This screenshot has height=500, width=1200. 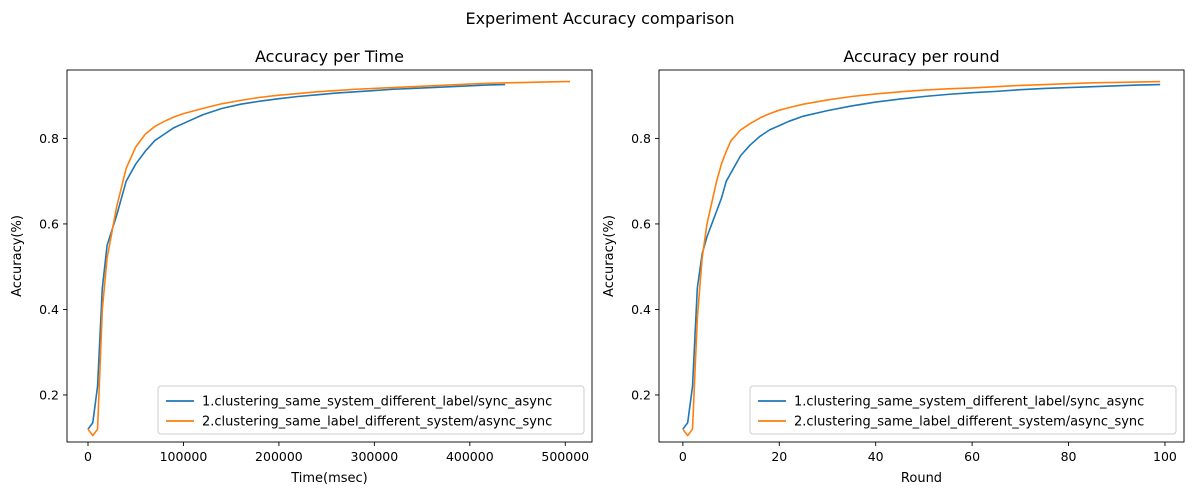 What do you see at coordinates (329, 478) in the screenshot?
I see `x-axis-label: Time(msec)` at bounding box center [329, 478].